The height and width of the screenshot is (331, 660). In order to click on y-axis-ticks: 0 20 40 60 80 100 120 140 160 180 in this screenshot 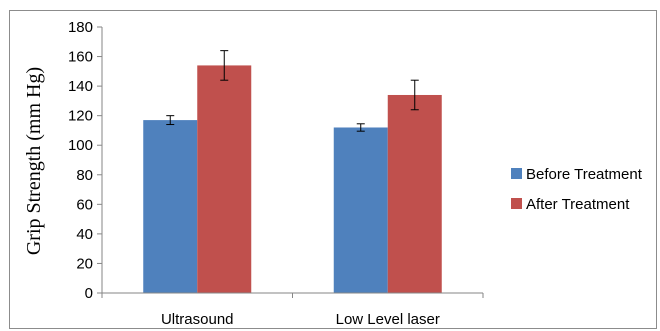, I will do `click(85, 160)`.